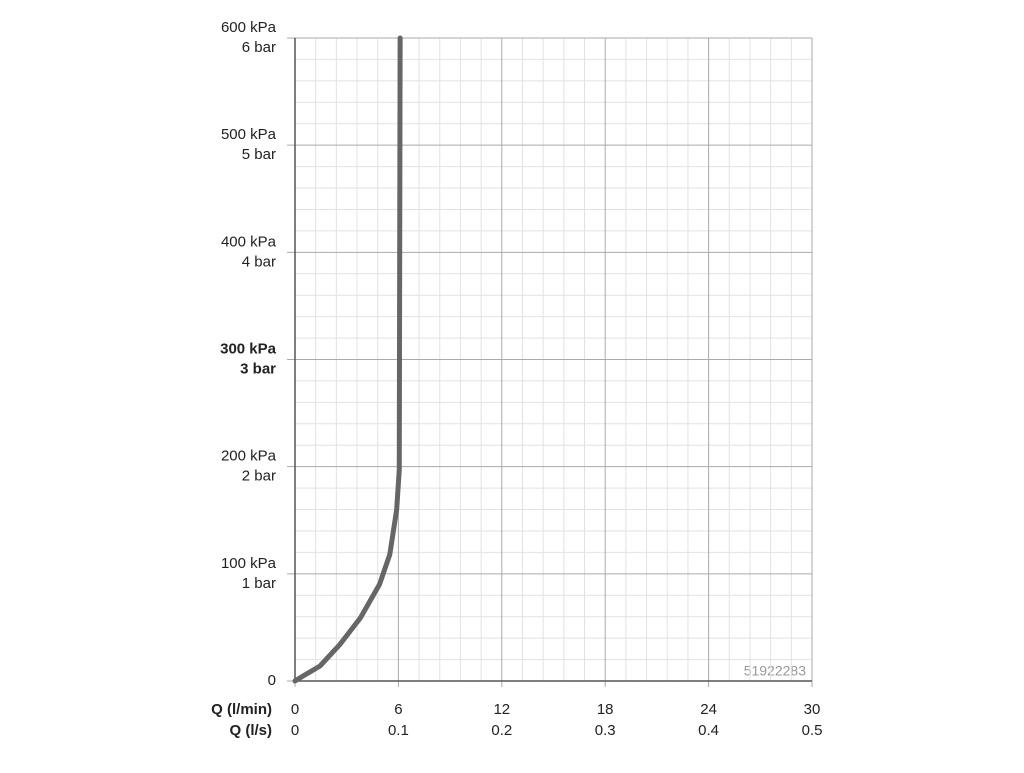  I want to click on x-tick-label: 18, so click(605, 709).